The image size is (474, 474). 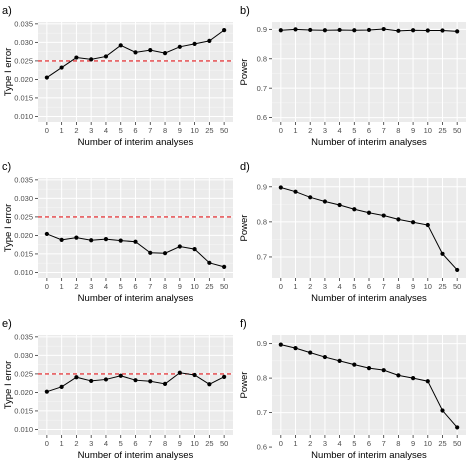 I want to click on panel-label: e), so click(x=7, y=324).